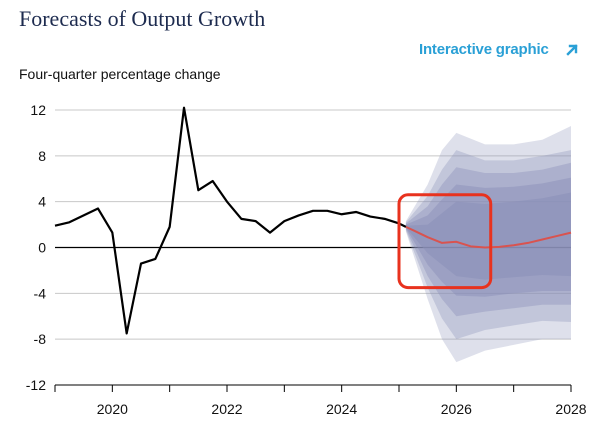  I want to click on interactive-graphic-label: Interactive graphic, so click(484, 49).